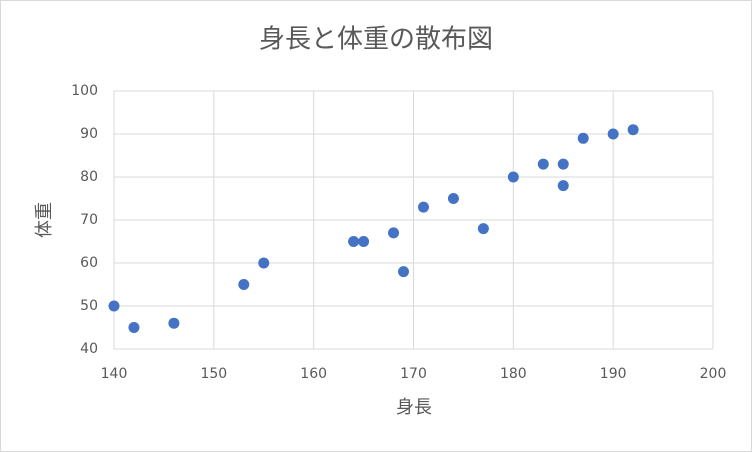 Image resolution: width=752 pixels, height=452 pixels. What do you see at coordinates (613, 374) in the screenshot?
I see `x-tick-label: 190` at bounding box center [613, 374].